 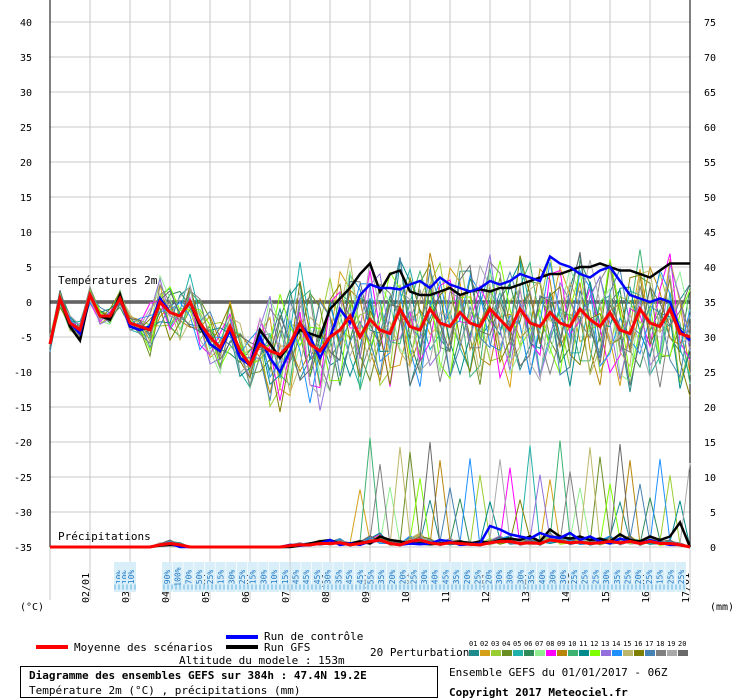 What do you see at coordinates (188, 577) in the screenshot?
I see `precip-prob-value: 70%` at bounding box center [188, 577].